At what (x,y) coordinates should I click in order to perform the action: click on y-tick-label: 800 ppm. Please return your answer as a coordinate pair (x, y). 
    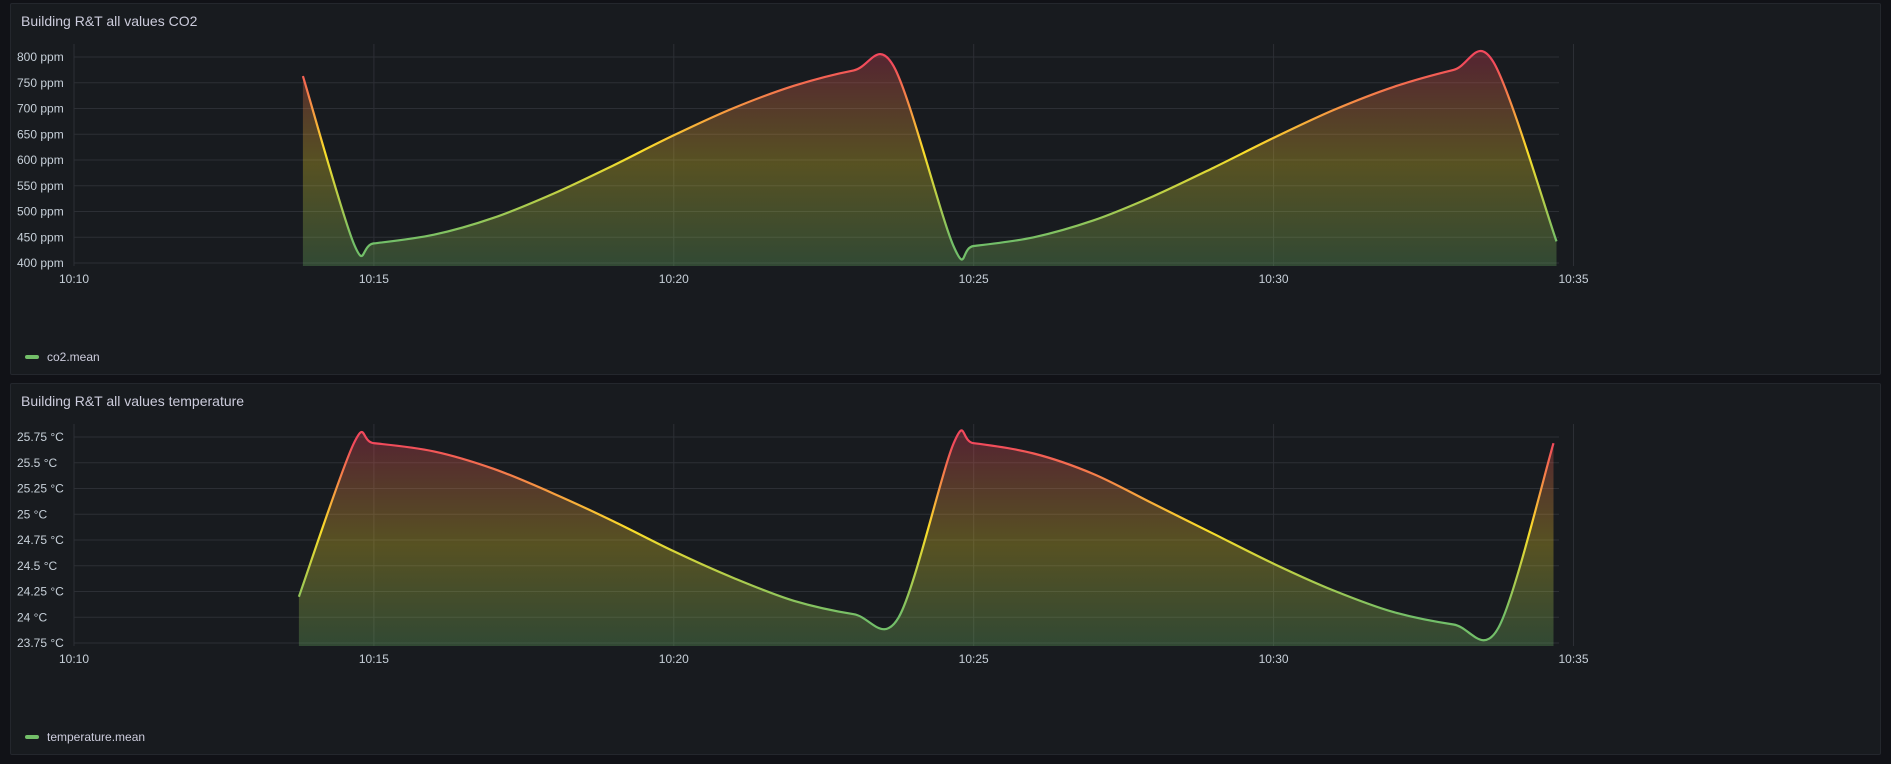
    Looking at the image, I should click on (40, 57).